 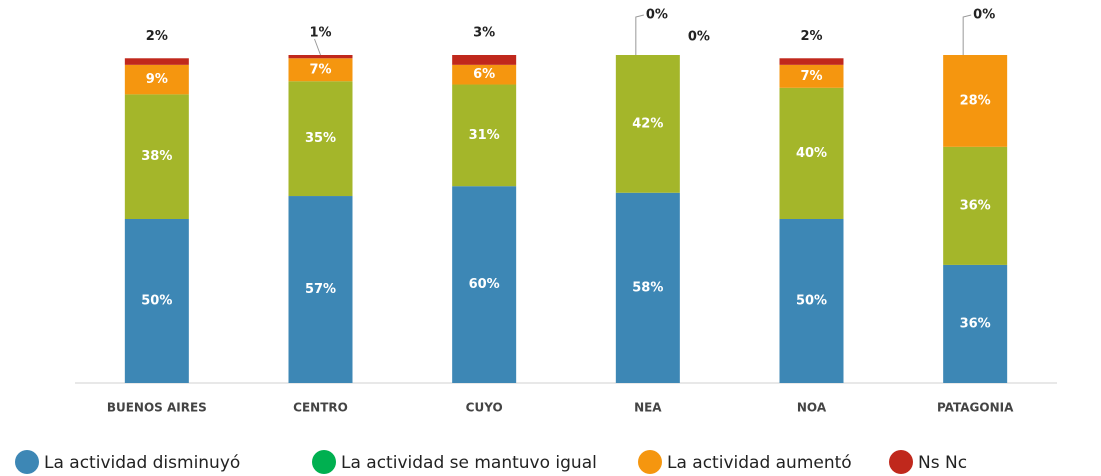 I want to click on data-label: 35%, so click(x=320, y=138).